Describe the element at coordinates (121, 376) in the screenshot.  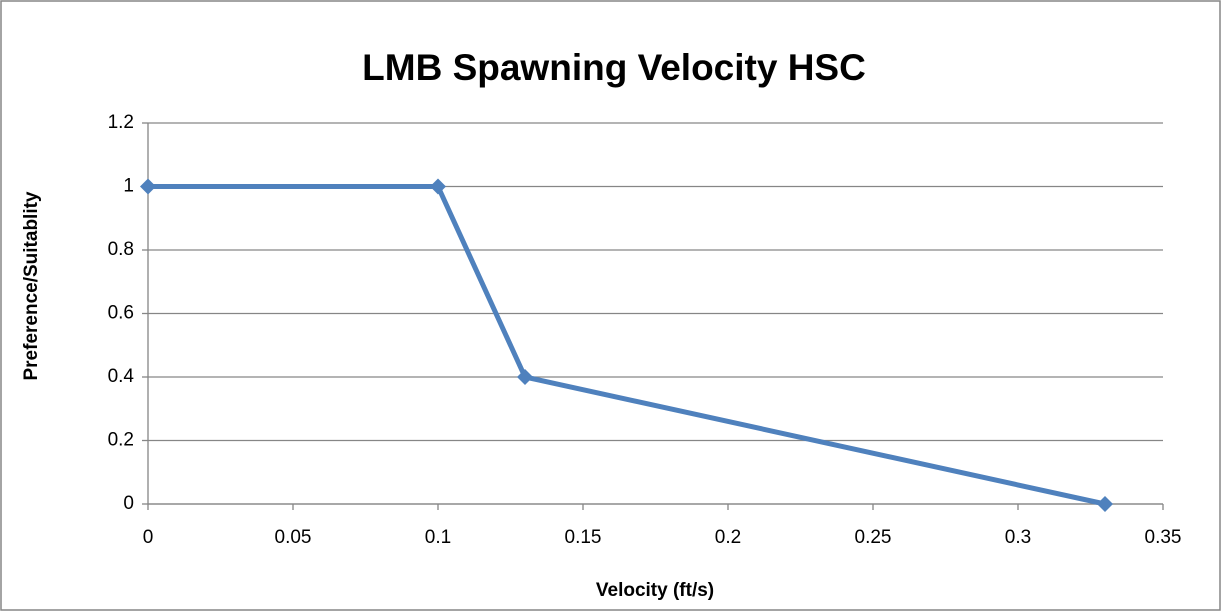
I see `y-tick-label: 0.4` at that location.